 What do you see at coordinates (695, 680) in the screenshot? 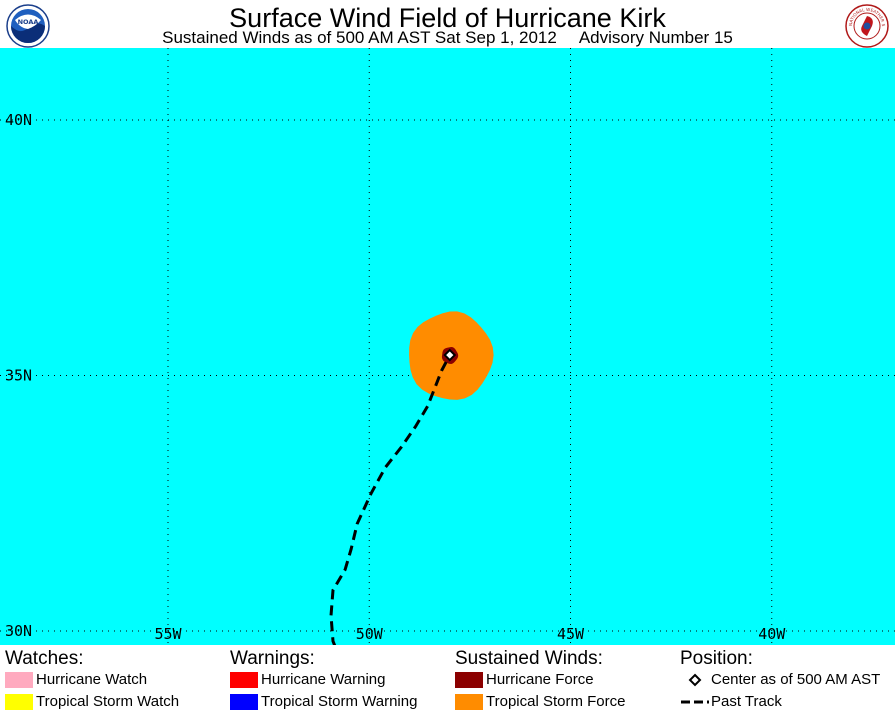
I see `diamond-icon` at bounding box center [695, 680].